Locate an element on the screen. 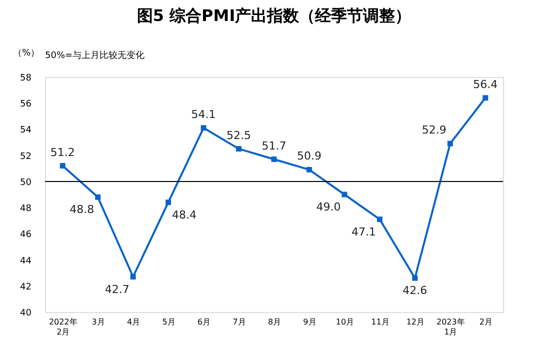 This screenshot has height=342, width=554. x-tick-label: 2022年 2月 is located at coordinates (63, 327).